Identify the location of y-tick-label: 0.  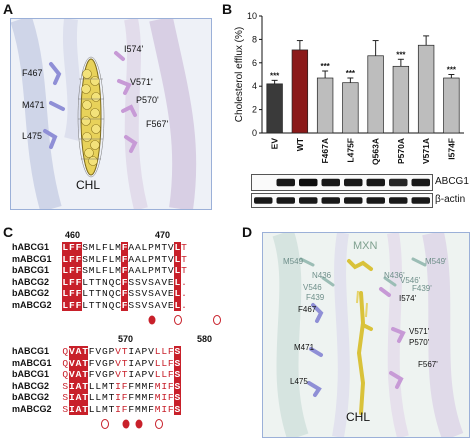
(254, 133).